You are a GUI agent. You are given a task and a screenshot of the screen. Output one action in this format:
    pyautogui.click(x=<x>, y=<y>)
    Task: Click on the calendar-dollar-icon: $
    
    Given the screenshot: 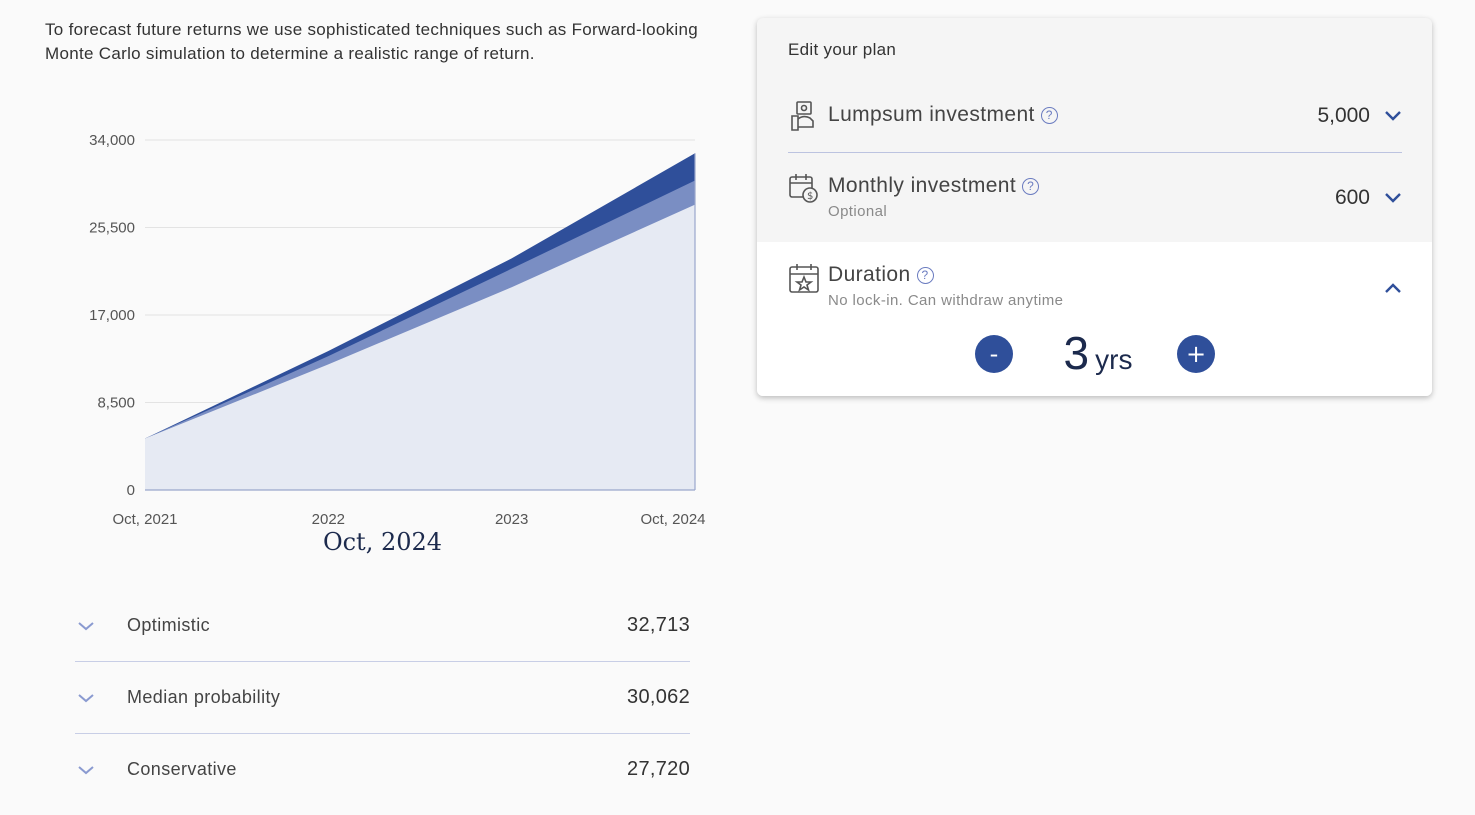 What is the action you would take?
    pyautogui.click(x=804, y=190)
    